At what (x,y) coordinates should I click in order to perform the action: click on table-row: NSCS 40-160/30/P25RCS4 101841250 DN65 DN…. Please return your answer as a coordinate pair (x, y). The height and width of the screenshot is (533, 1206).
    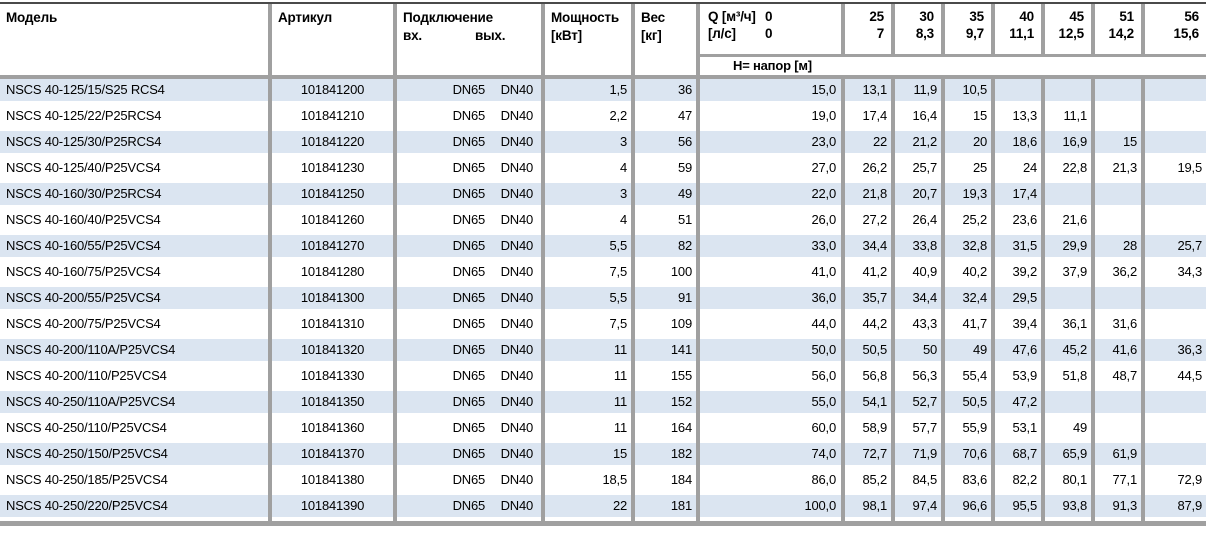
    Looking at the image, I should click on (603, 196).